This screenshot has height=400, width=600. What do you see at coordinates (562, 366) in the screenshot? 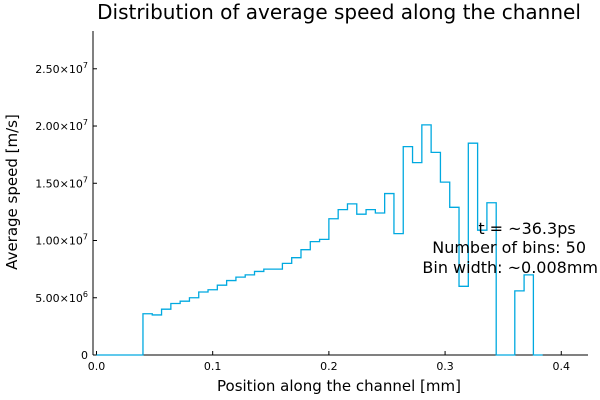
I see `x-tick-label: 0.4` at bounding box center [562, 366].